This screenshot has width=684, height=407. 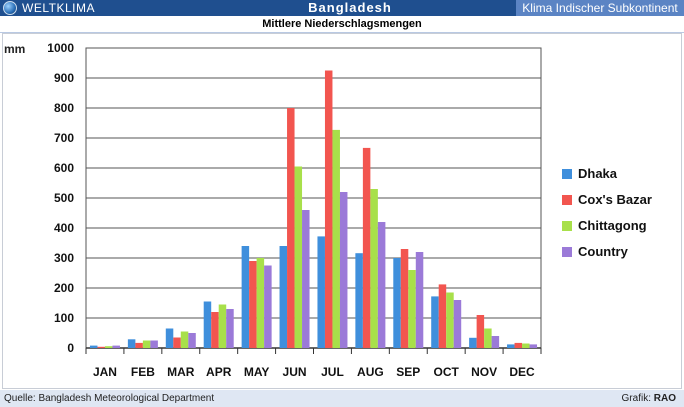 I want to click on brand-label: WELTKLIMA, so click(x=58, y=8).